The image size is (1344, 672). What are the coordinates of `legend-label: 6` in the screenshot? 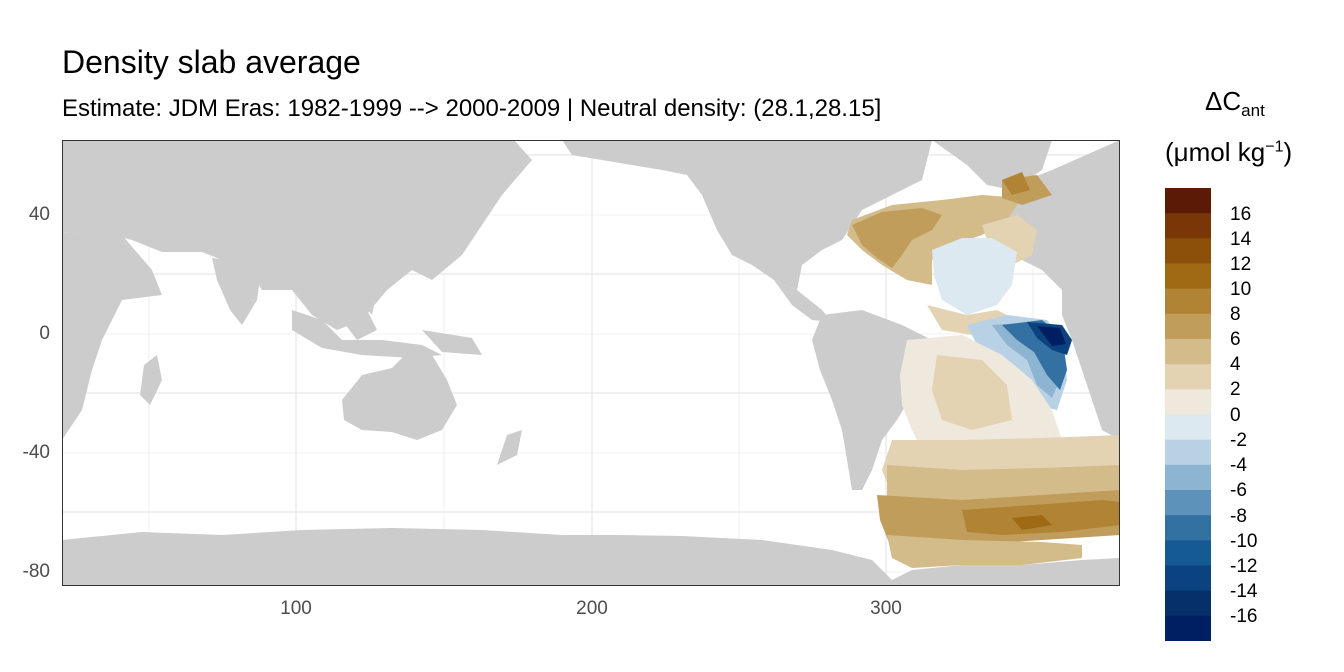 It's located at (1235, 339).